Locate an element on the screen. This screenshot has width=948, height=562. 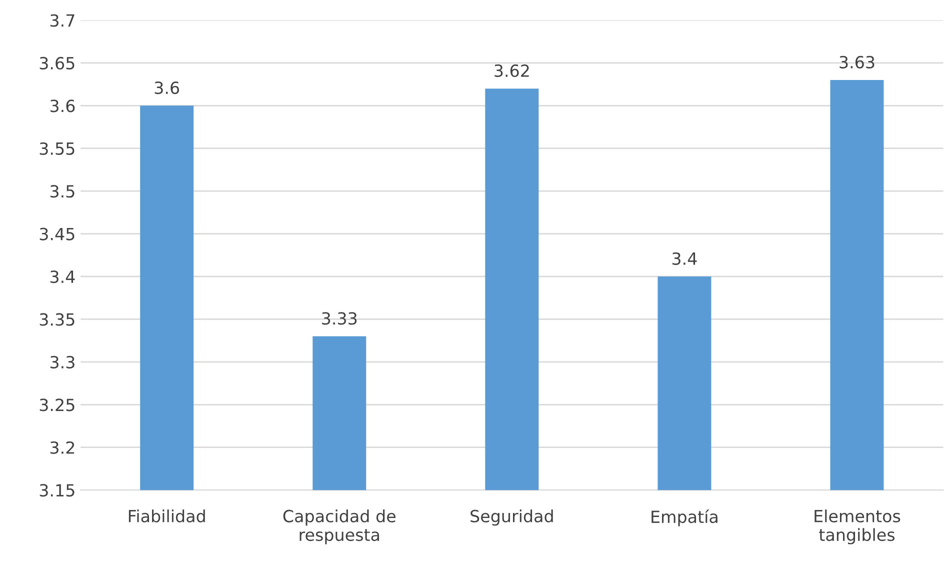
x-tick-label: Capacidad de respuesta is located at coordinates (339, 527).